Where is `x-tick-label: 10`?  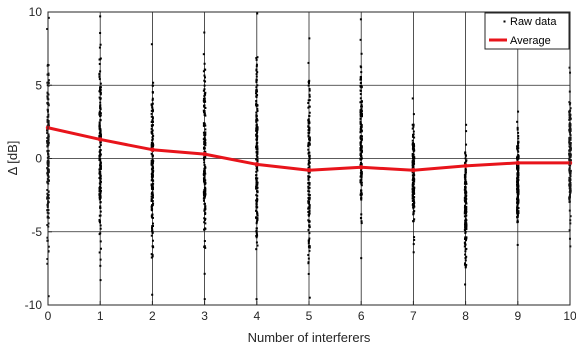 x-tick-label: 10 is located at coordinates (569, 316).